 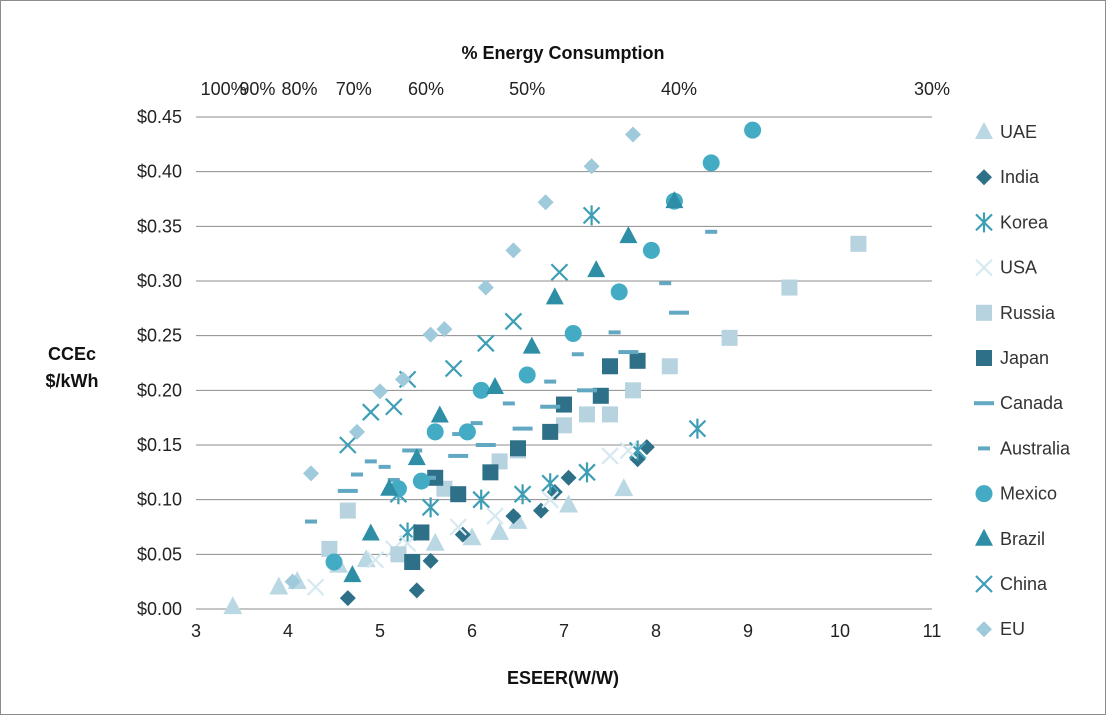 I want to click on legend-item: Mexico, so click(x=1016, y=494).